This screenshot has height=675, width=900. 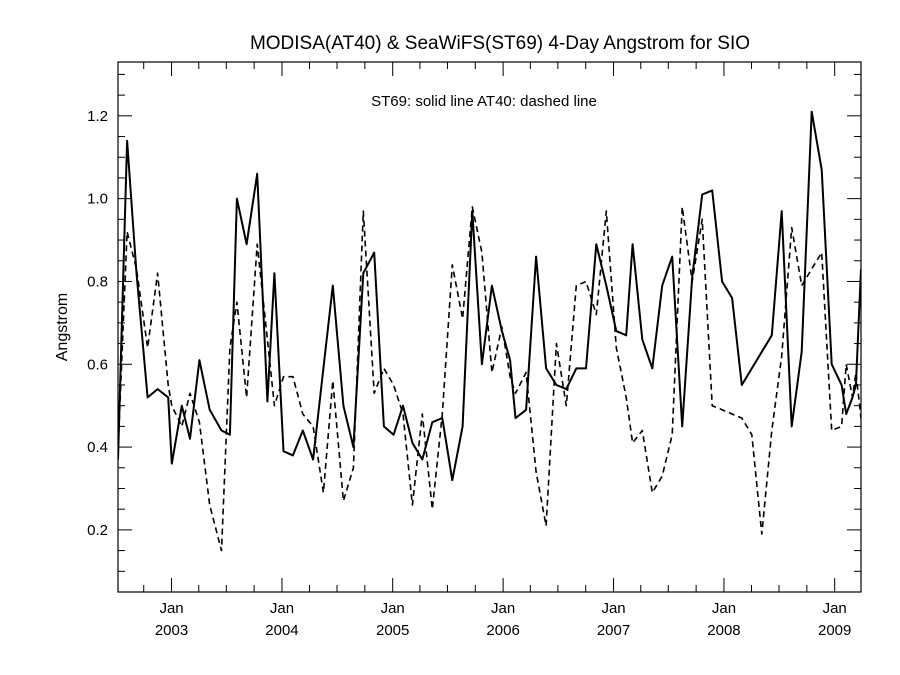 I want to click on y-tick-label: 0.2, so click(x=97, y=530).